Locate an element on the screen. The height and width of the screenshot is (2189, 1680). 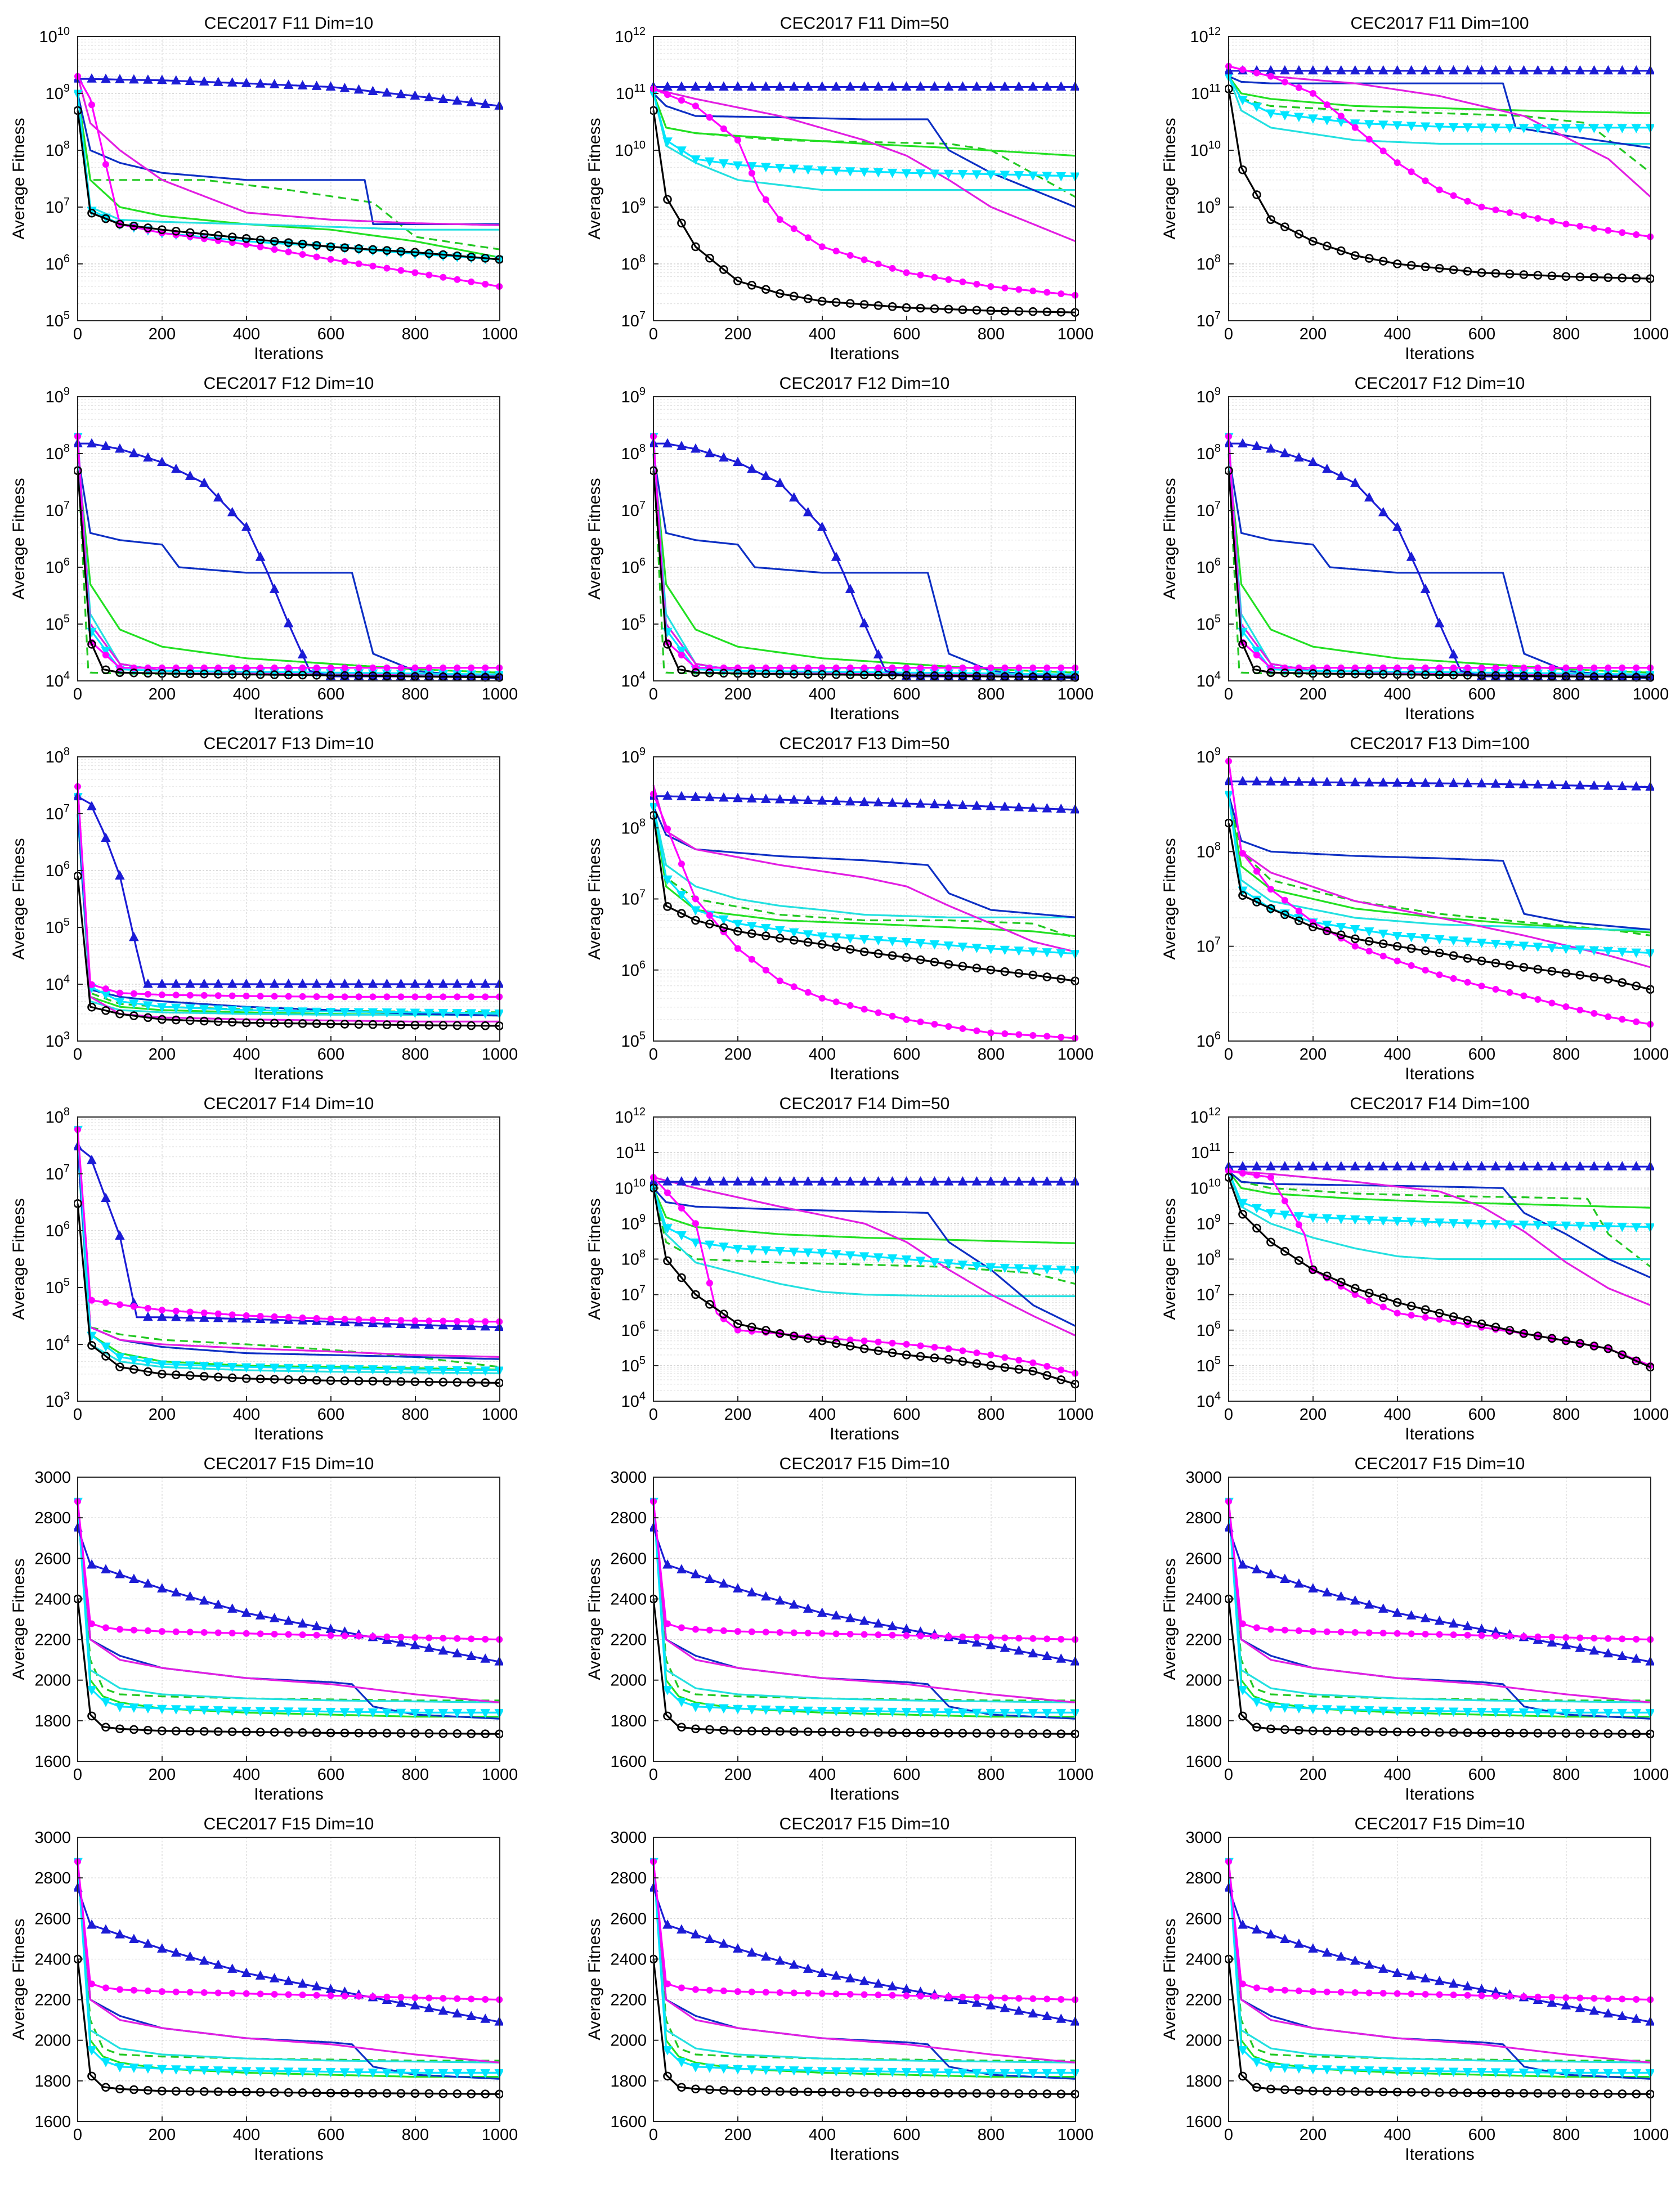
y-tick-label: 10⁸ is located at coordinates (58, 452).